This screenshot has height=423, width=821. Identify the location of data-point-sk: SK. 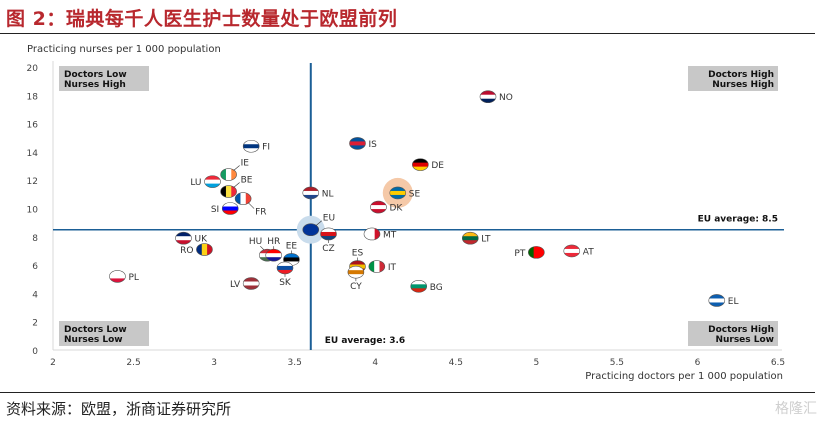
(285, 274).